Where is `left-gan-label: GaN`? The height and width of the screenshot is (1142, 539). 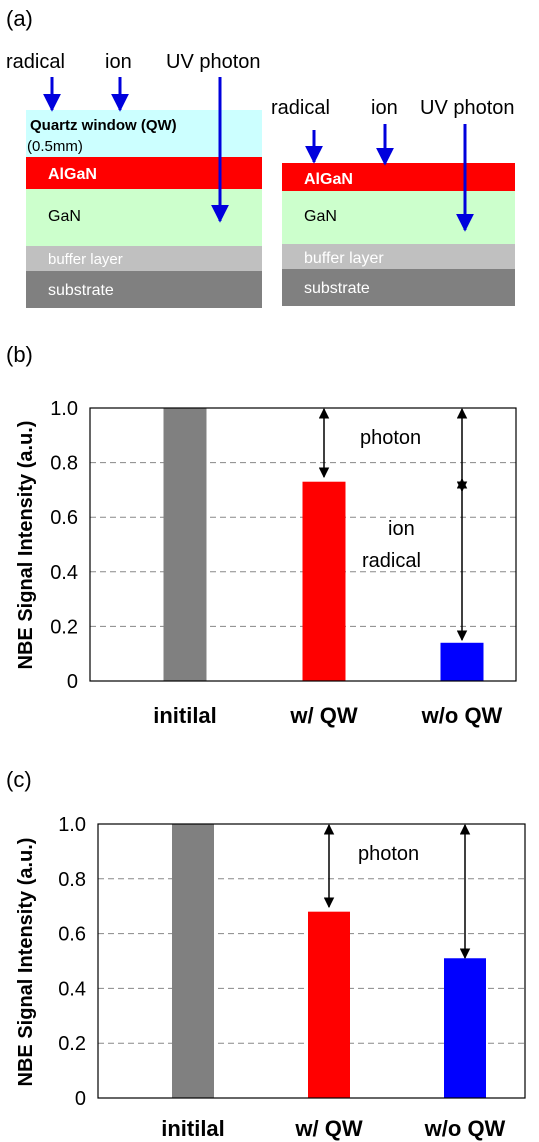 left-gan-label: GaN is located at coordinates (64, 216).